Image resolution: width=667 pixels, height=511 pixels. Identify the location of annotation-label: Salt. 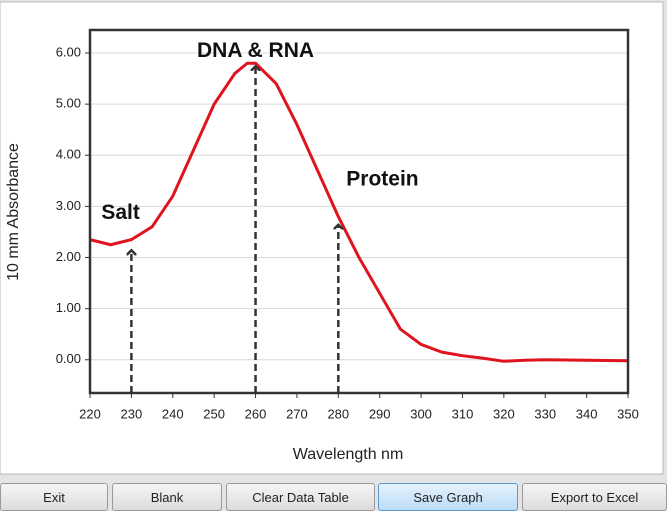
(120, 212).